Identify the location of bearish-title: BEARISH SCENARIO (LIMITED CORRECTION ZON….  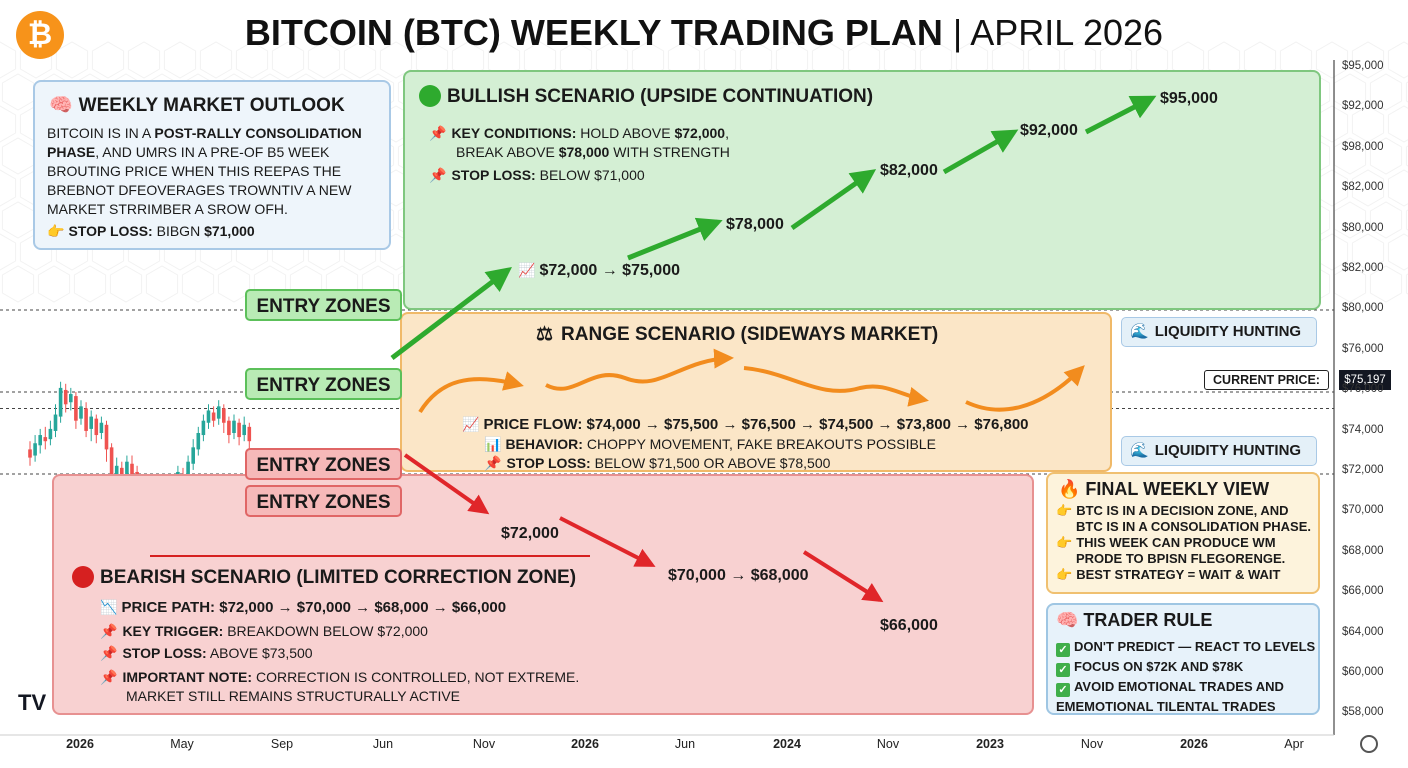
(324, 577).